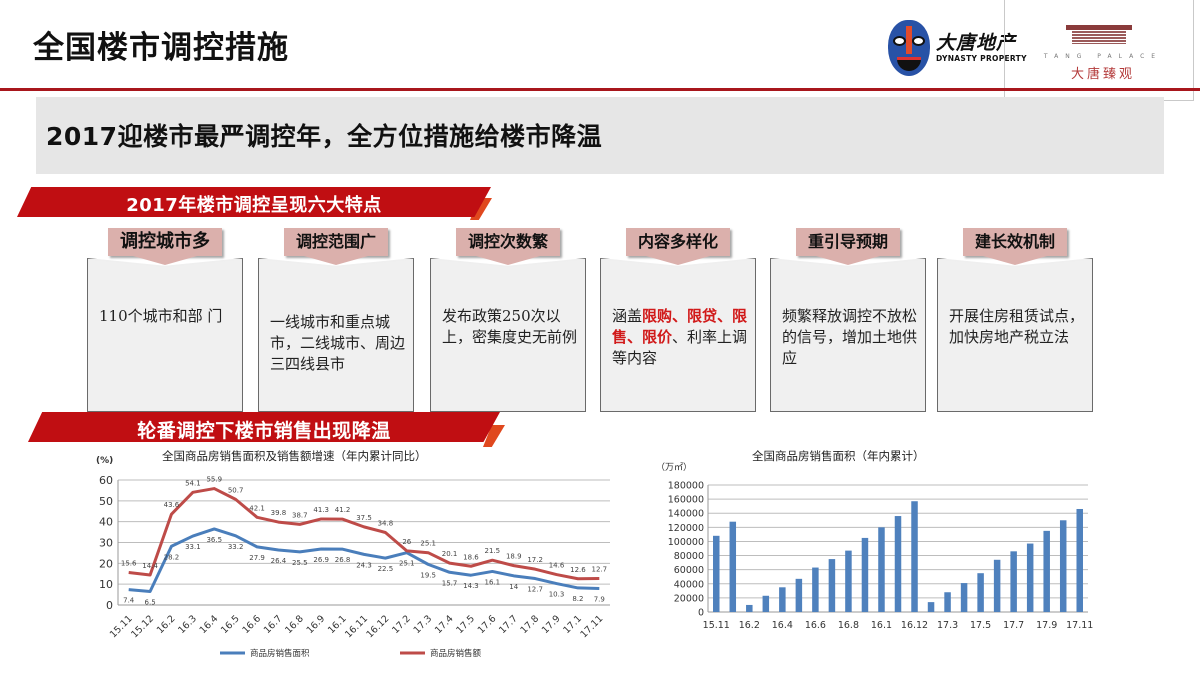  What do you see at coordinates (428, 544) in the screenshot?
I see `data-label: 25.1` at bounding box center [428, 544].